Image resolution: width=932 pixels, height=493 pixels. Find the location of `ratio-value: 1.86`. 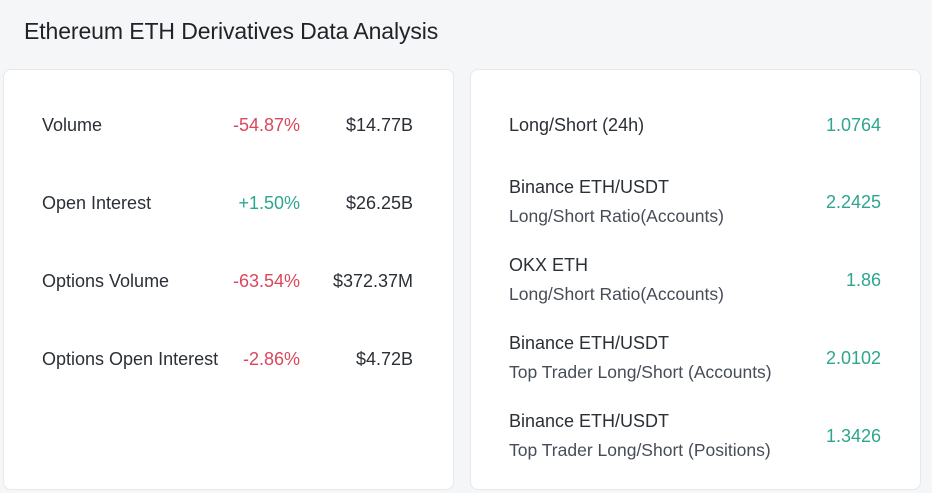

ratio-value: 1.86 is located at coordinates (863, 280).